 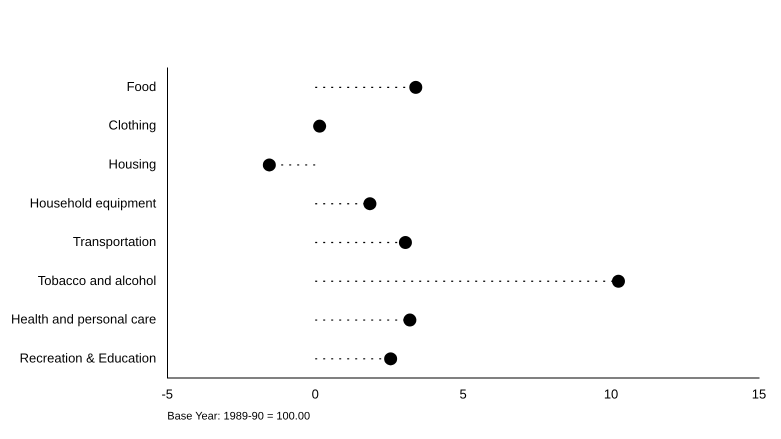 I want to click on x-tick-label: 5, so click(x=463, y=394).